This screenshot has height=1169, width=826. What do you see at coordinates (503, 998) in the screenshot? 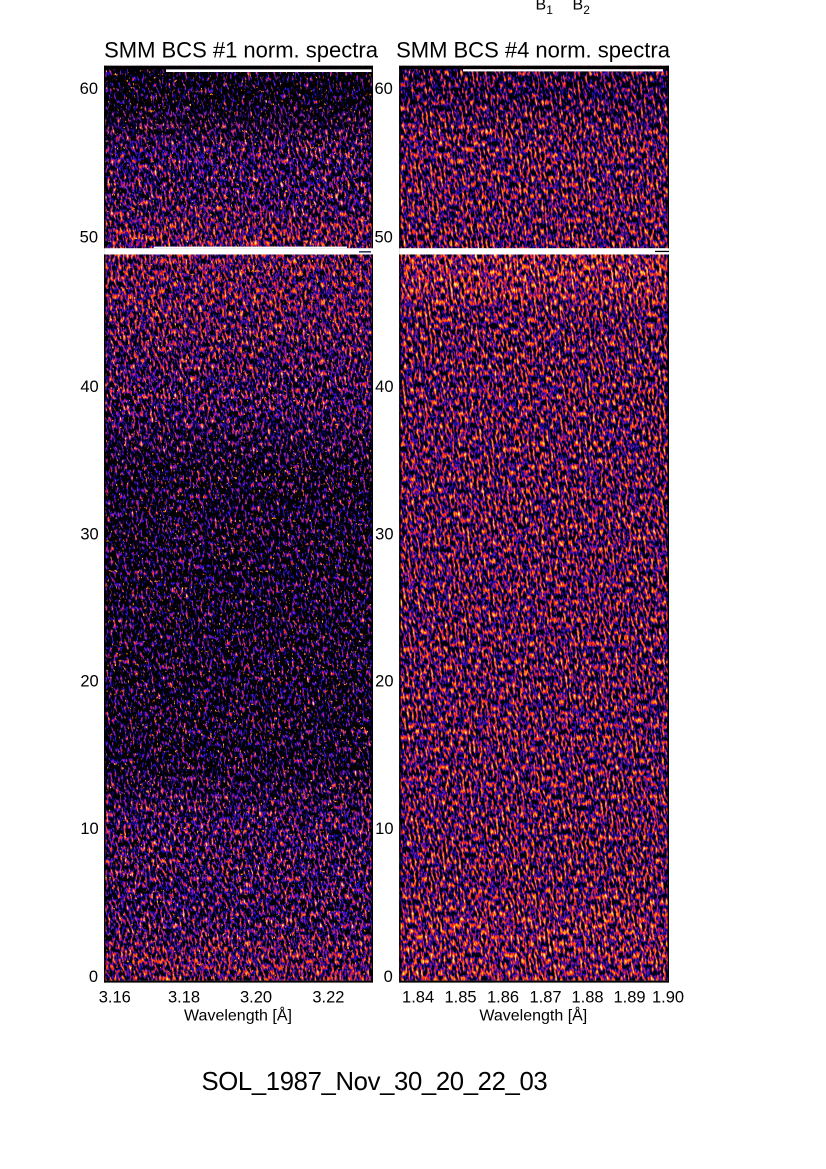
I see `svg-text: 1.86` at bounding box center [503, 998].